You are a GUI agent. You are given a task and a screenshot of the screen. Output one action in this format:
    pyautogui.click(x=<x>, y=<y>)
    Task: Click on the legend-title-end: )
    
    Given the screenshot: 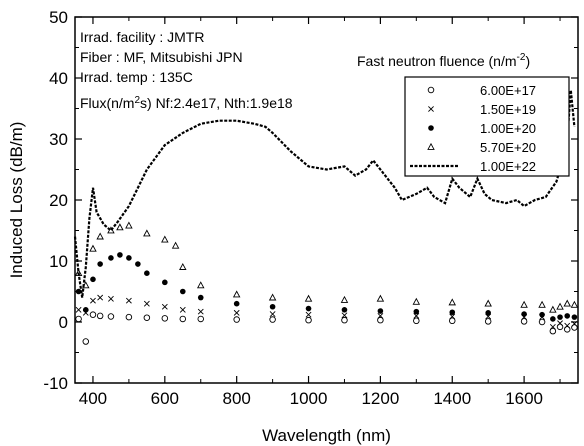 What is the action you would take?
    pyautogui.click(x=527, y=61)
    